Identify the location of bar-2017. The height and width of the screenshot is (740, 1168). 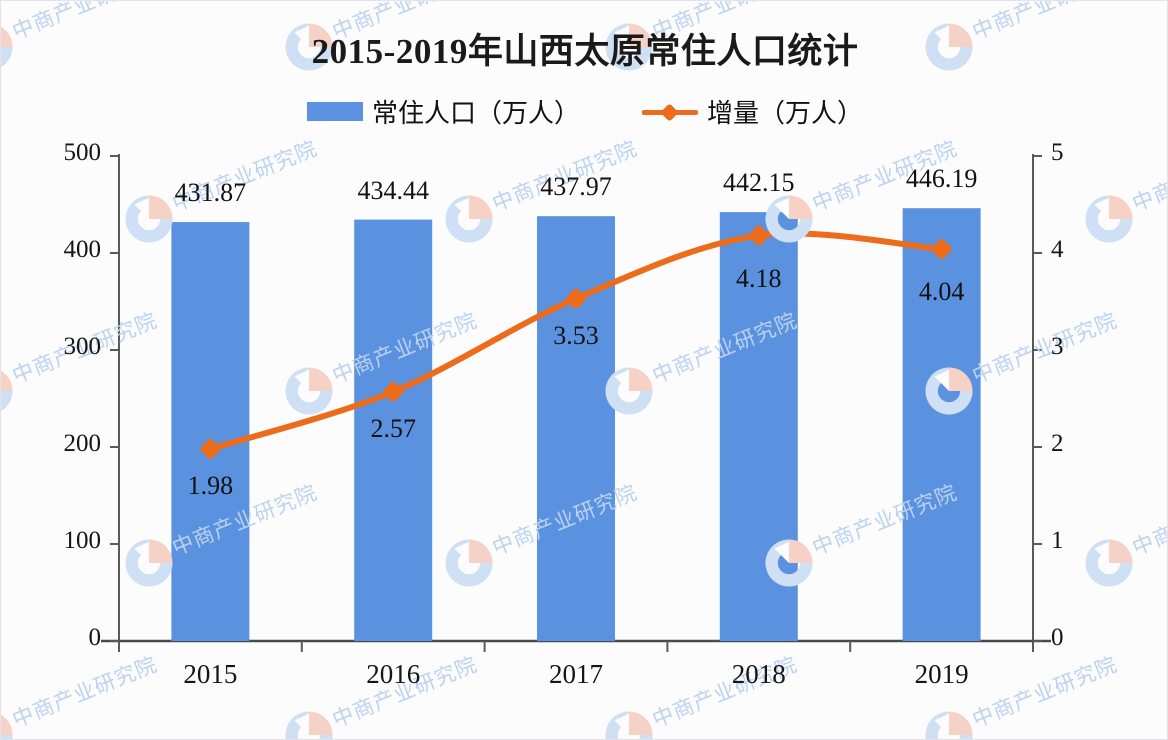
(576, 428).